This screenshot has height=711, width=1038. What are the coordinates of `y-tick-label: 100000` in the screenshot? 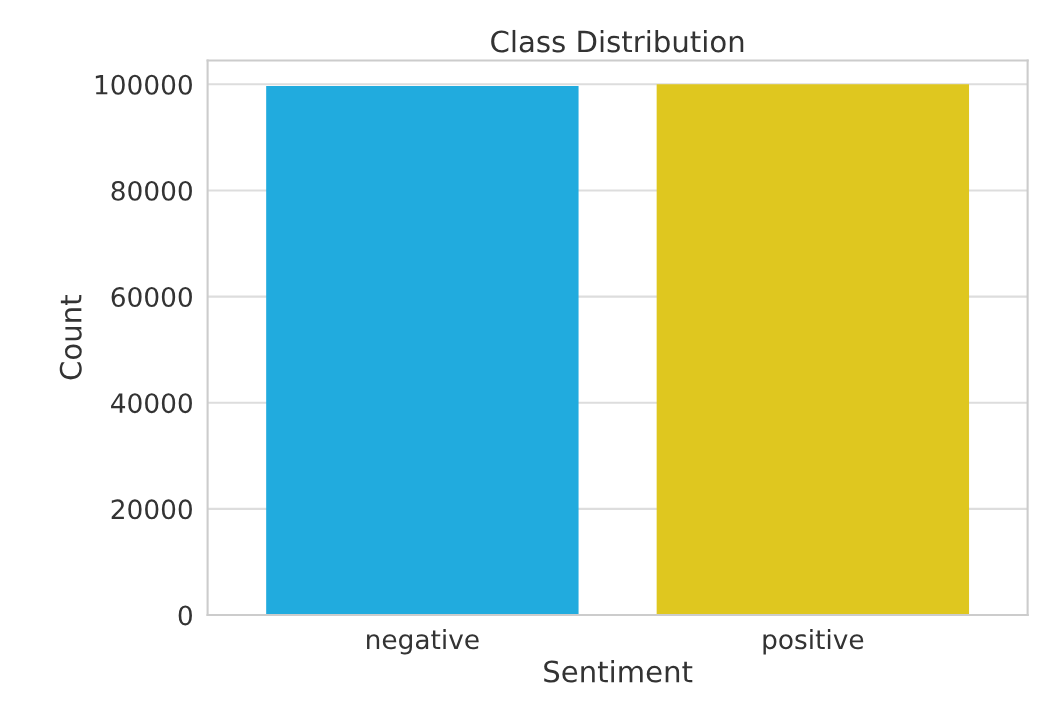 It's located at (143, 84).